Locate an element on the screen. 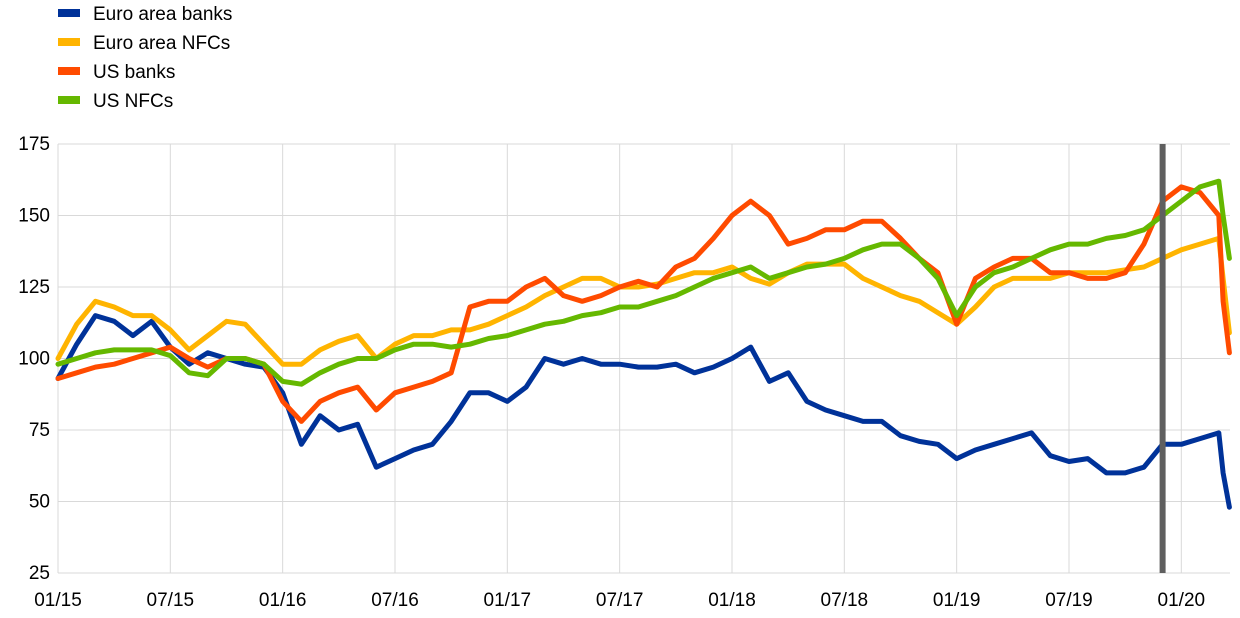  x-tick-label-0: 01/15 is located at coordinates (58, 600).